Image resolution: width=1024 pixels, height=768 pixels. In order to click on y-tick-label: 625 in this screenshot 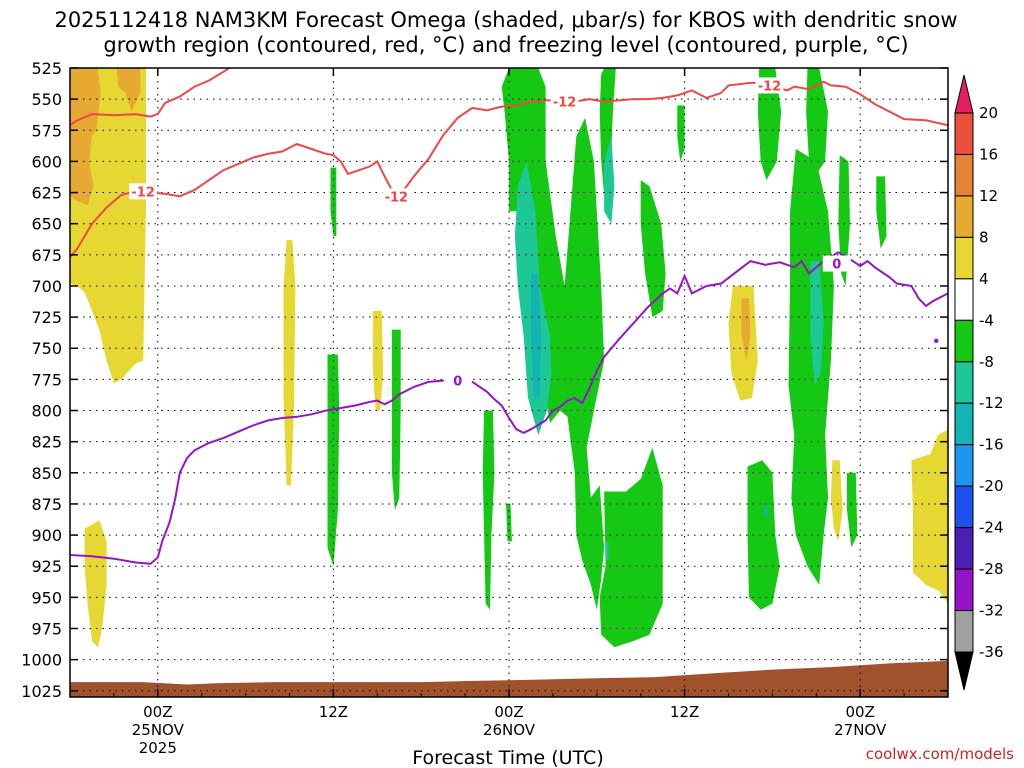, I will do `click(46, 193)`.